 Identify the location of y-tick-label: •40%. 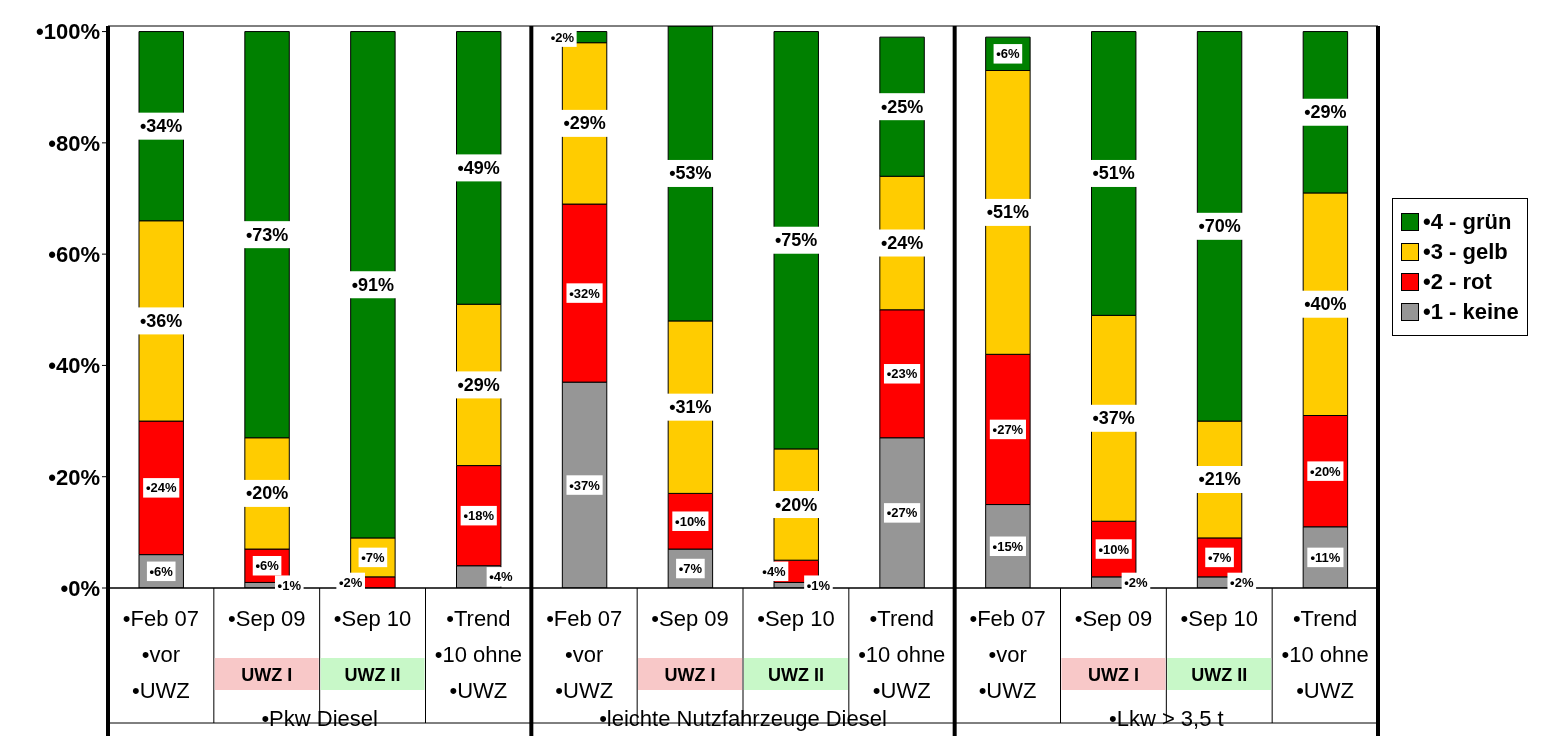
(74, 366).